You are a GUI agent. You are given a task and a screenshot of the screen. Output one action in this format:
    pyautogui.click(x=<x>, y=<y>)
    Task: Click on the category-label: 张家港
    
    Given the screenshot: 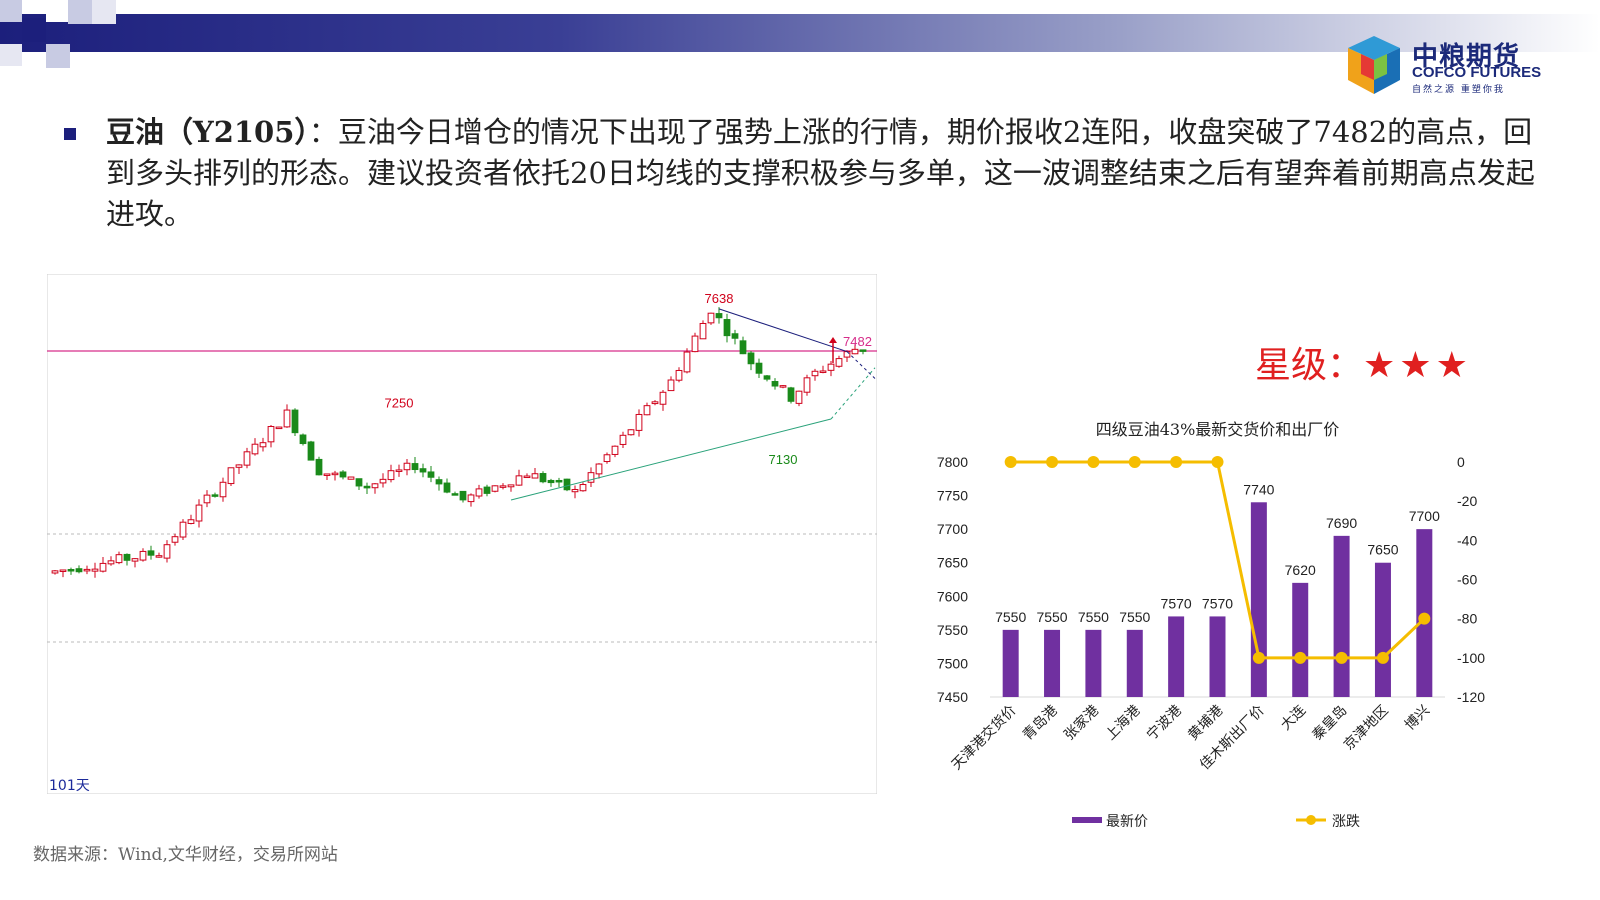 What is the action you would take?
    pyautogui.click(x=1082, y=723)
    